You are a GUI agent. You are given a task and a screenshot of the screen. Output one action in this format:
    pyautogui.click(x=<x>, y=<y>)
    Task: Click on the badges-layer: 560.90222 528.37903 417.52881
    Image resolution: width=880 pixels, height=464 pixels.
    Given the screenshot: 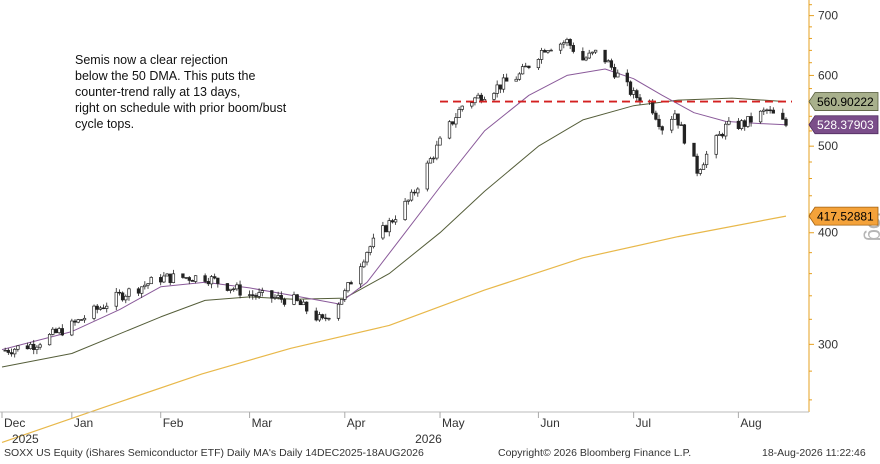 What is the action you would take?
    pyautogui.click(x=843, y=159)
    